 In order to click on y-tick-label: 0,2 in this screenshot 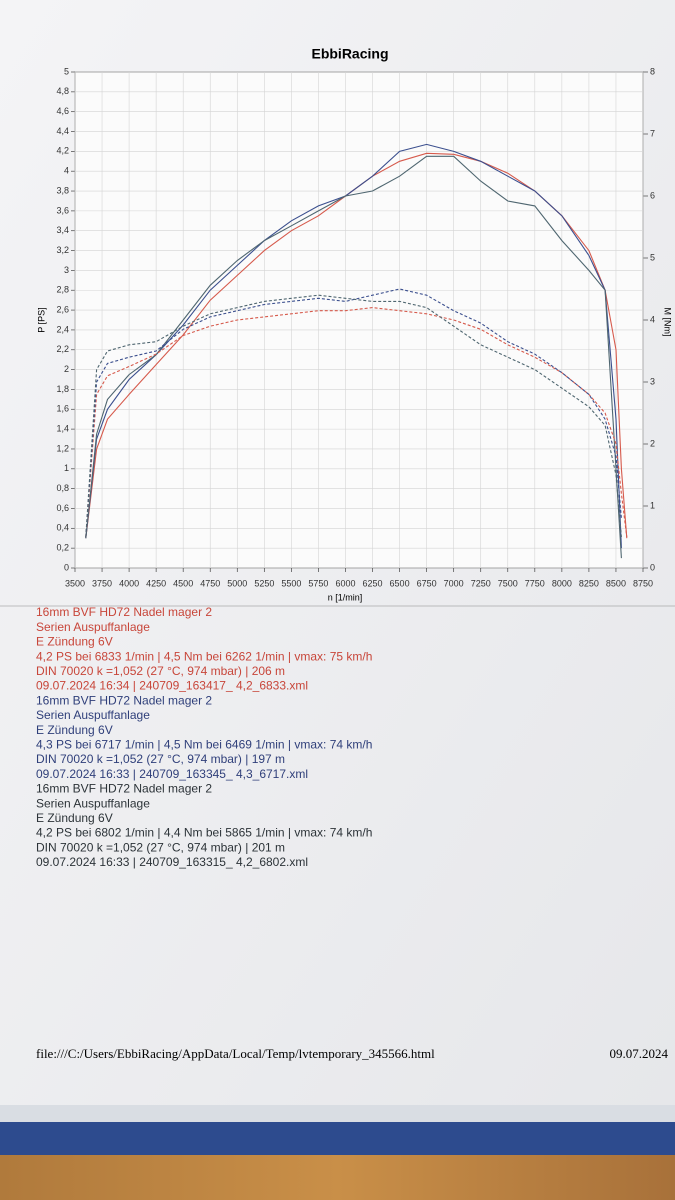, I will do `click(62, 548)`.